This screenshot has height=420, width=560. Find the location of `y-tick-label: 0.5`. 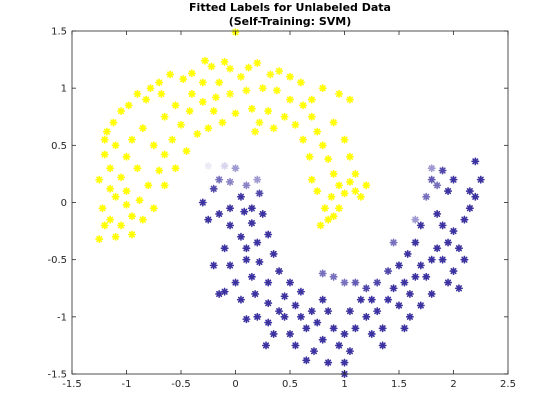

y-tick-label: 0.5 is located at coordinates (59, 146).